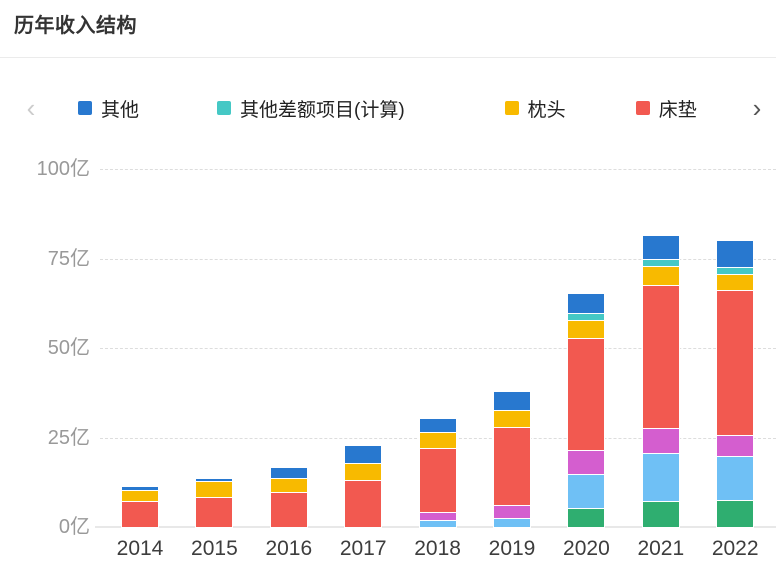  Describe the element at coordinates (437, 524) in the screenshot. I see `bar-segment-2018-series1` at that location.